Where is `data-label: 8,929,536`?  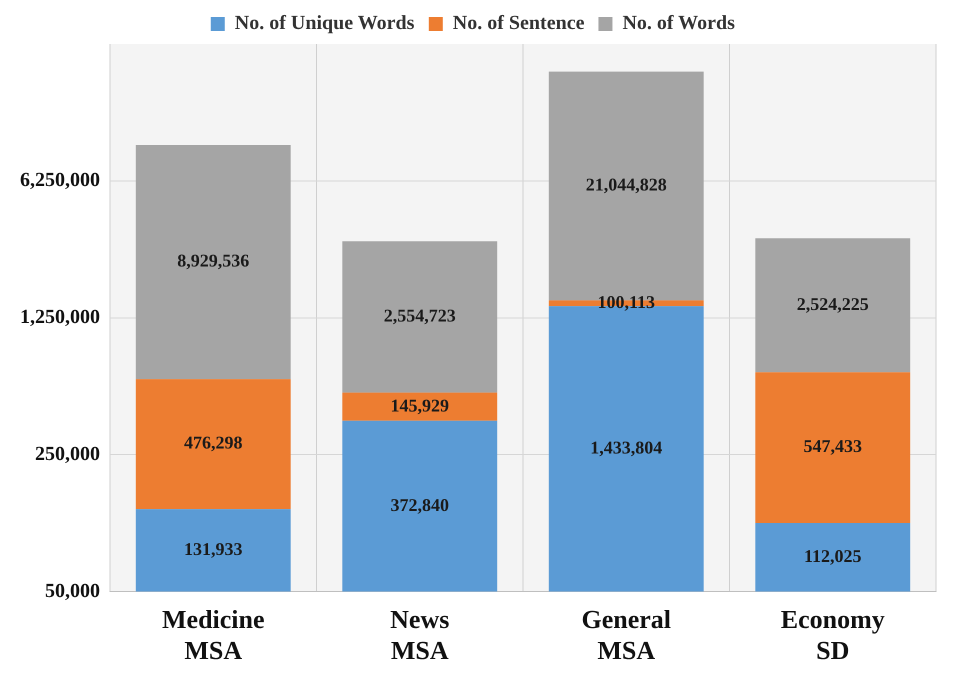
data-label: 8,929,536 is located at coordinates (213, 260).